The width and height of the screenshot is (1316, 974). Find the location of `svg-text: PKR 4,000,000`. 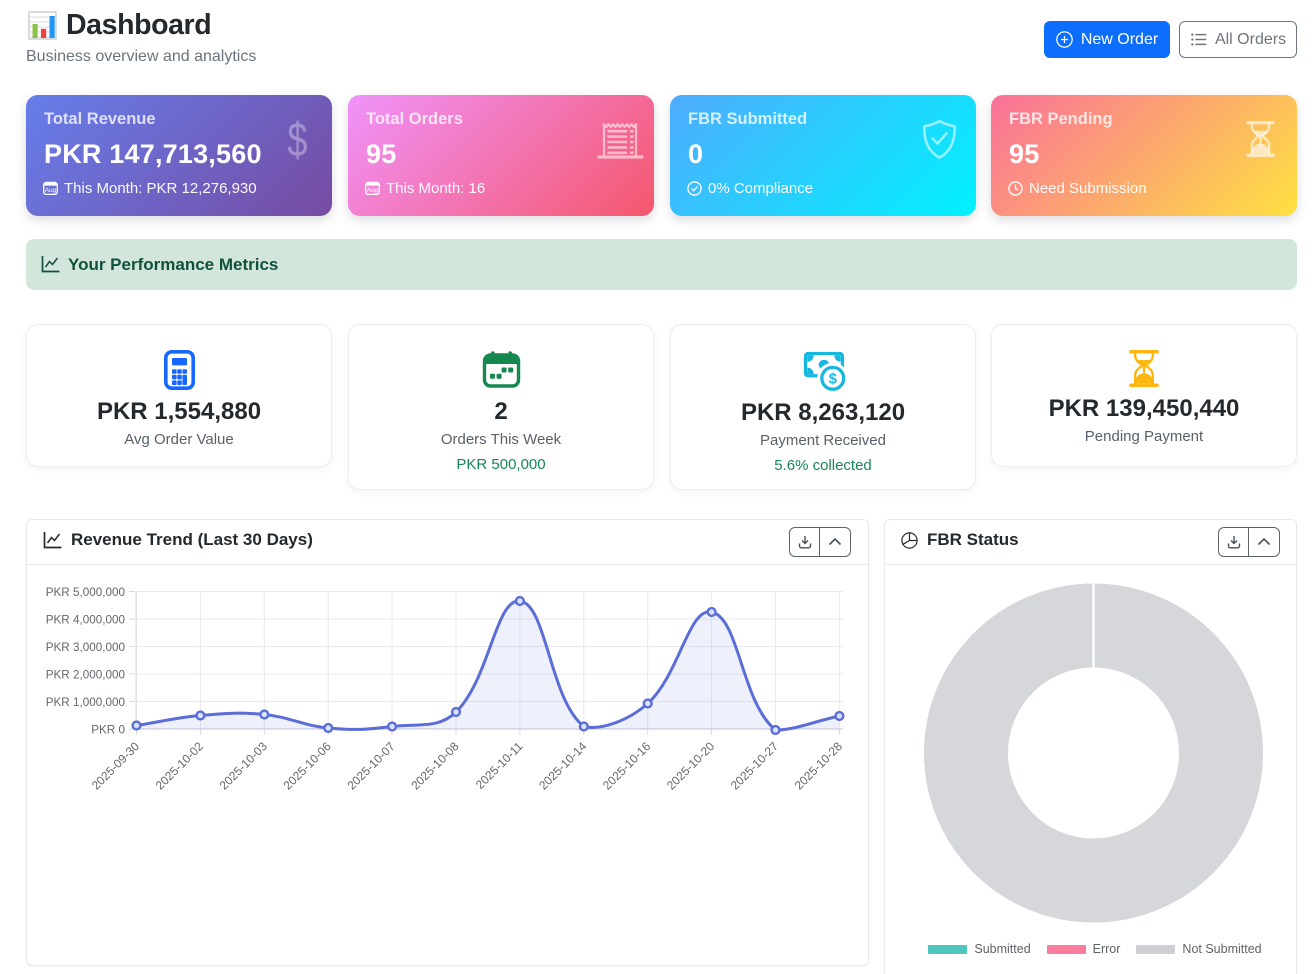

svg-text: PKR 4,000,000 is located at coordinates (86, 620).